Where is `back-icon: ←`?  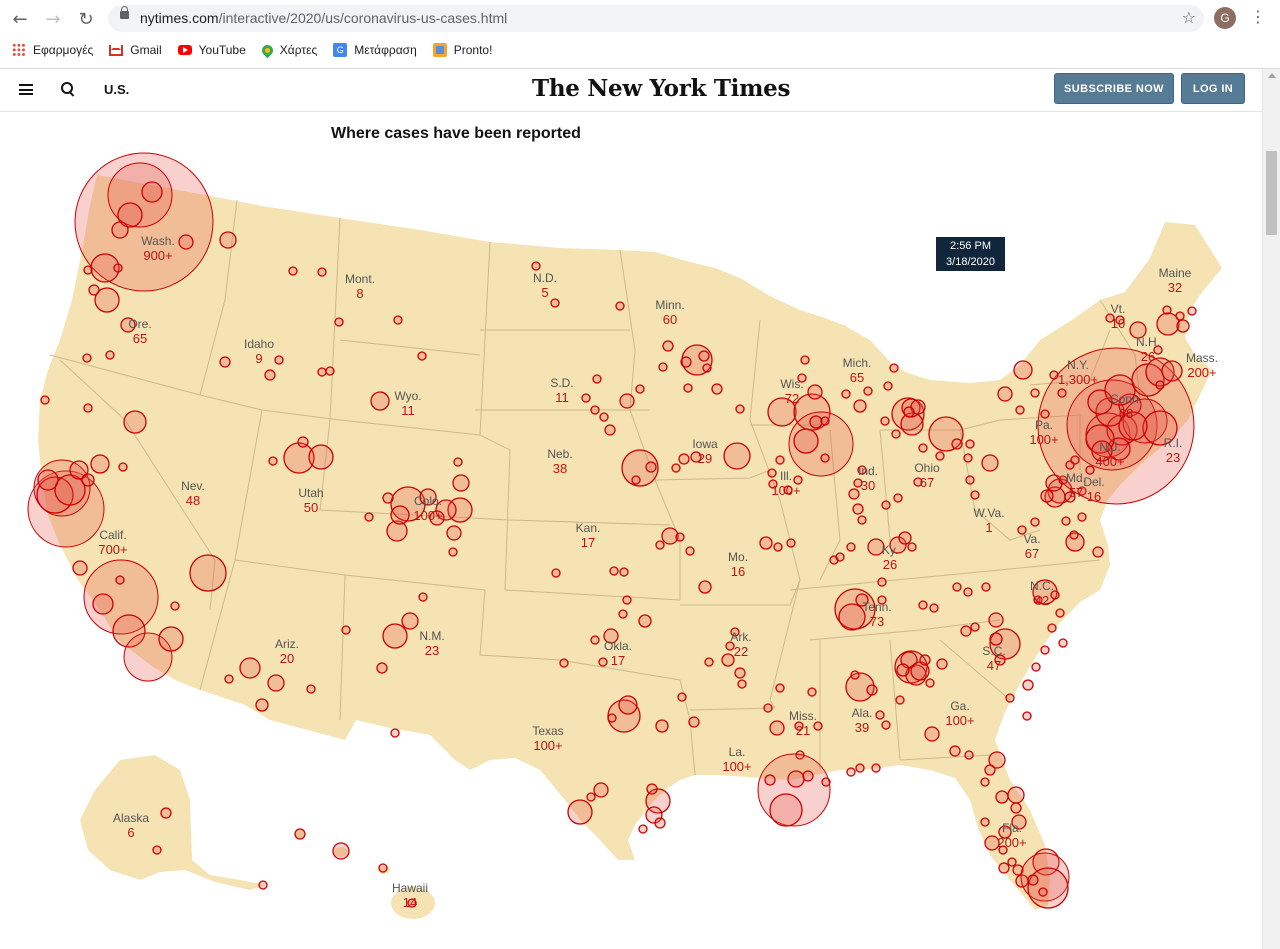
back-icon: ← is located at coordinates (20, 19).